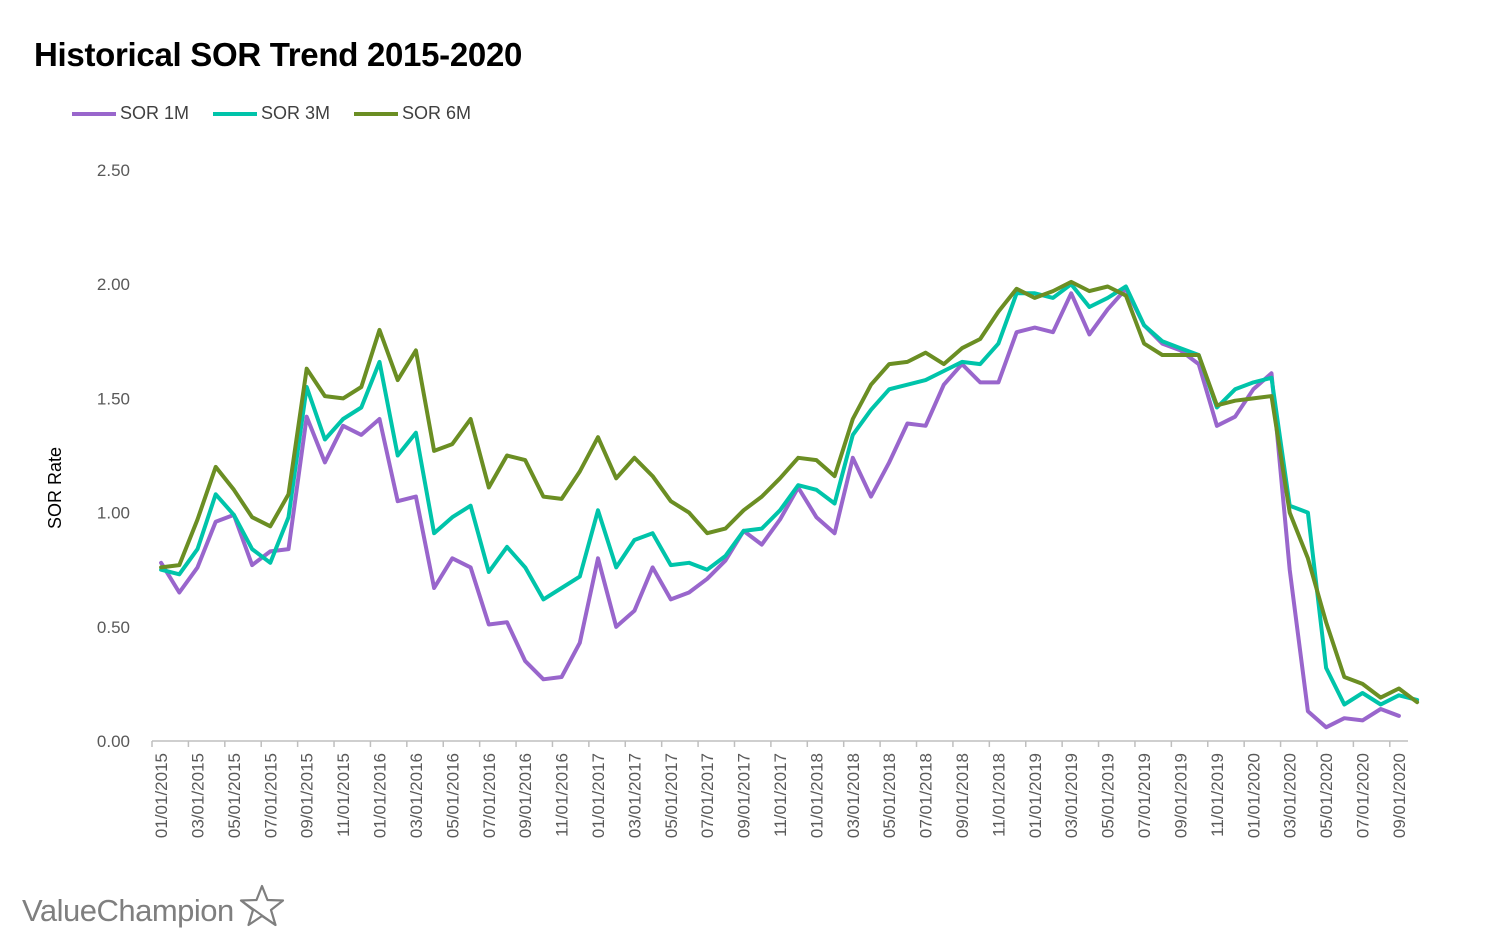 The width and height of the screenshot is (1495, 937). Describe the element at coordinates (278, 54) in the screenshot. I see `chart-title: Historical SOR Trend 2015-2020` at that location.